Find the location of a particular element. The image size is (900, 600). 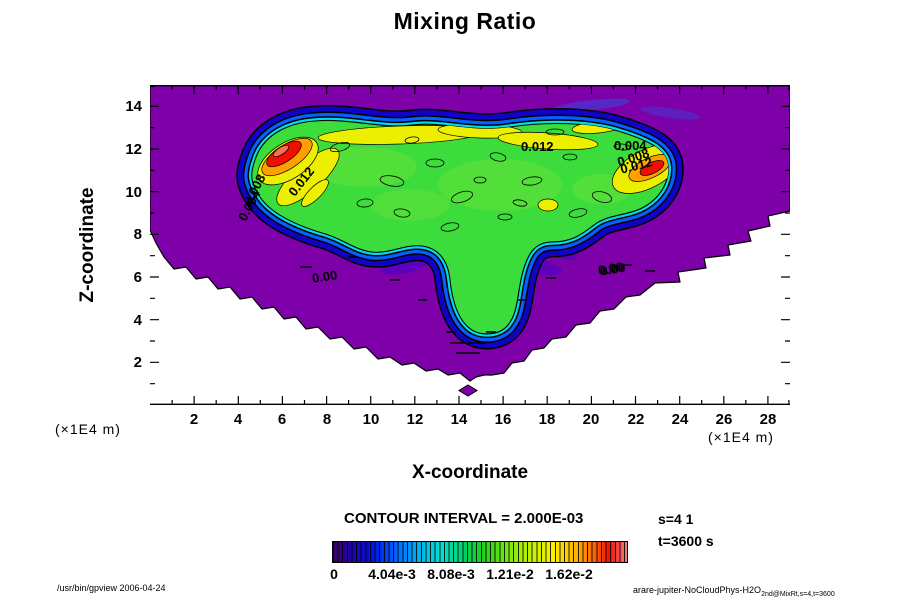

page-title: Mixing Ratio is located at coordinates (465, 21).